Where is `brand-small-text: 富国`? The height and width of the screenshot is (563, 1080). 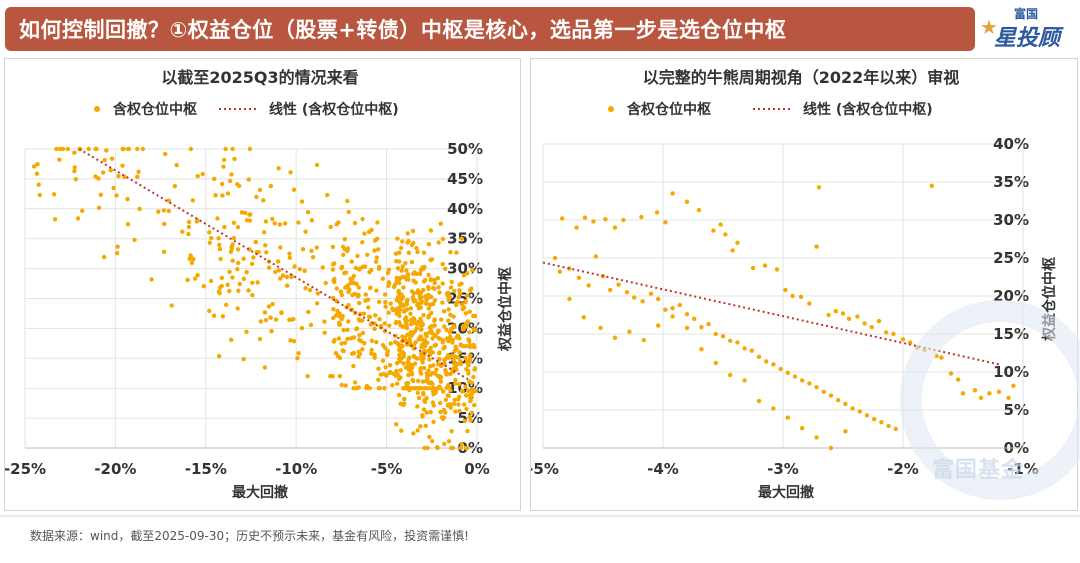 brand-small-text: 富国 is located at coordinates (1026, 14).